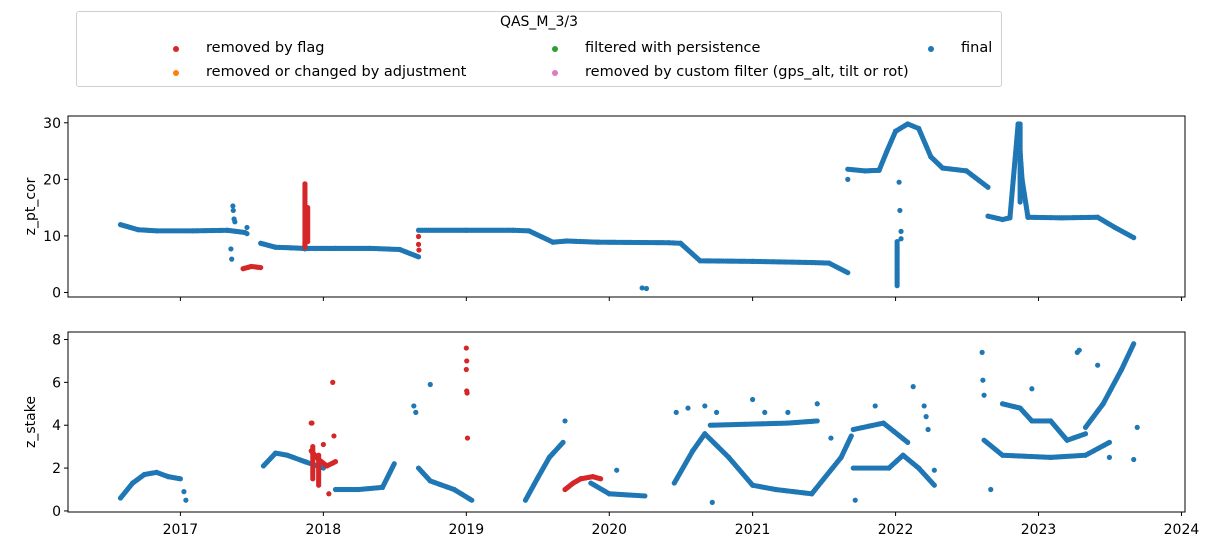 Image resolution: width=1213 pixels, height=551 pixels. What do you see at coordinates (265, 48) in the screenshot?
I see `legend-label: removed by flag` at bounding box center [265, 48].